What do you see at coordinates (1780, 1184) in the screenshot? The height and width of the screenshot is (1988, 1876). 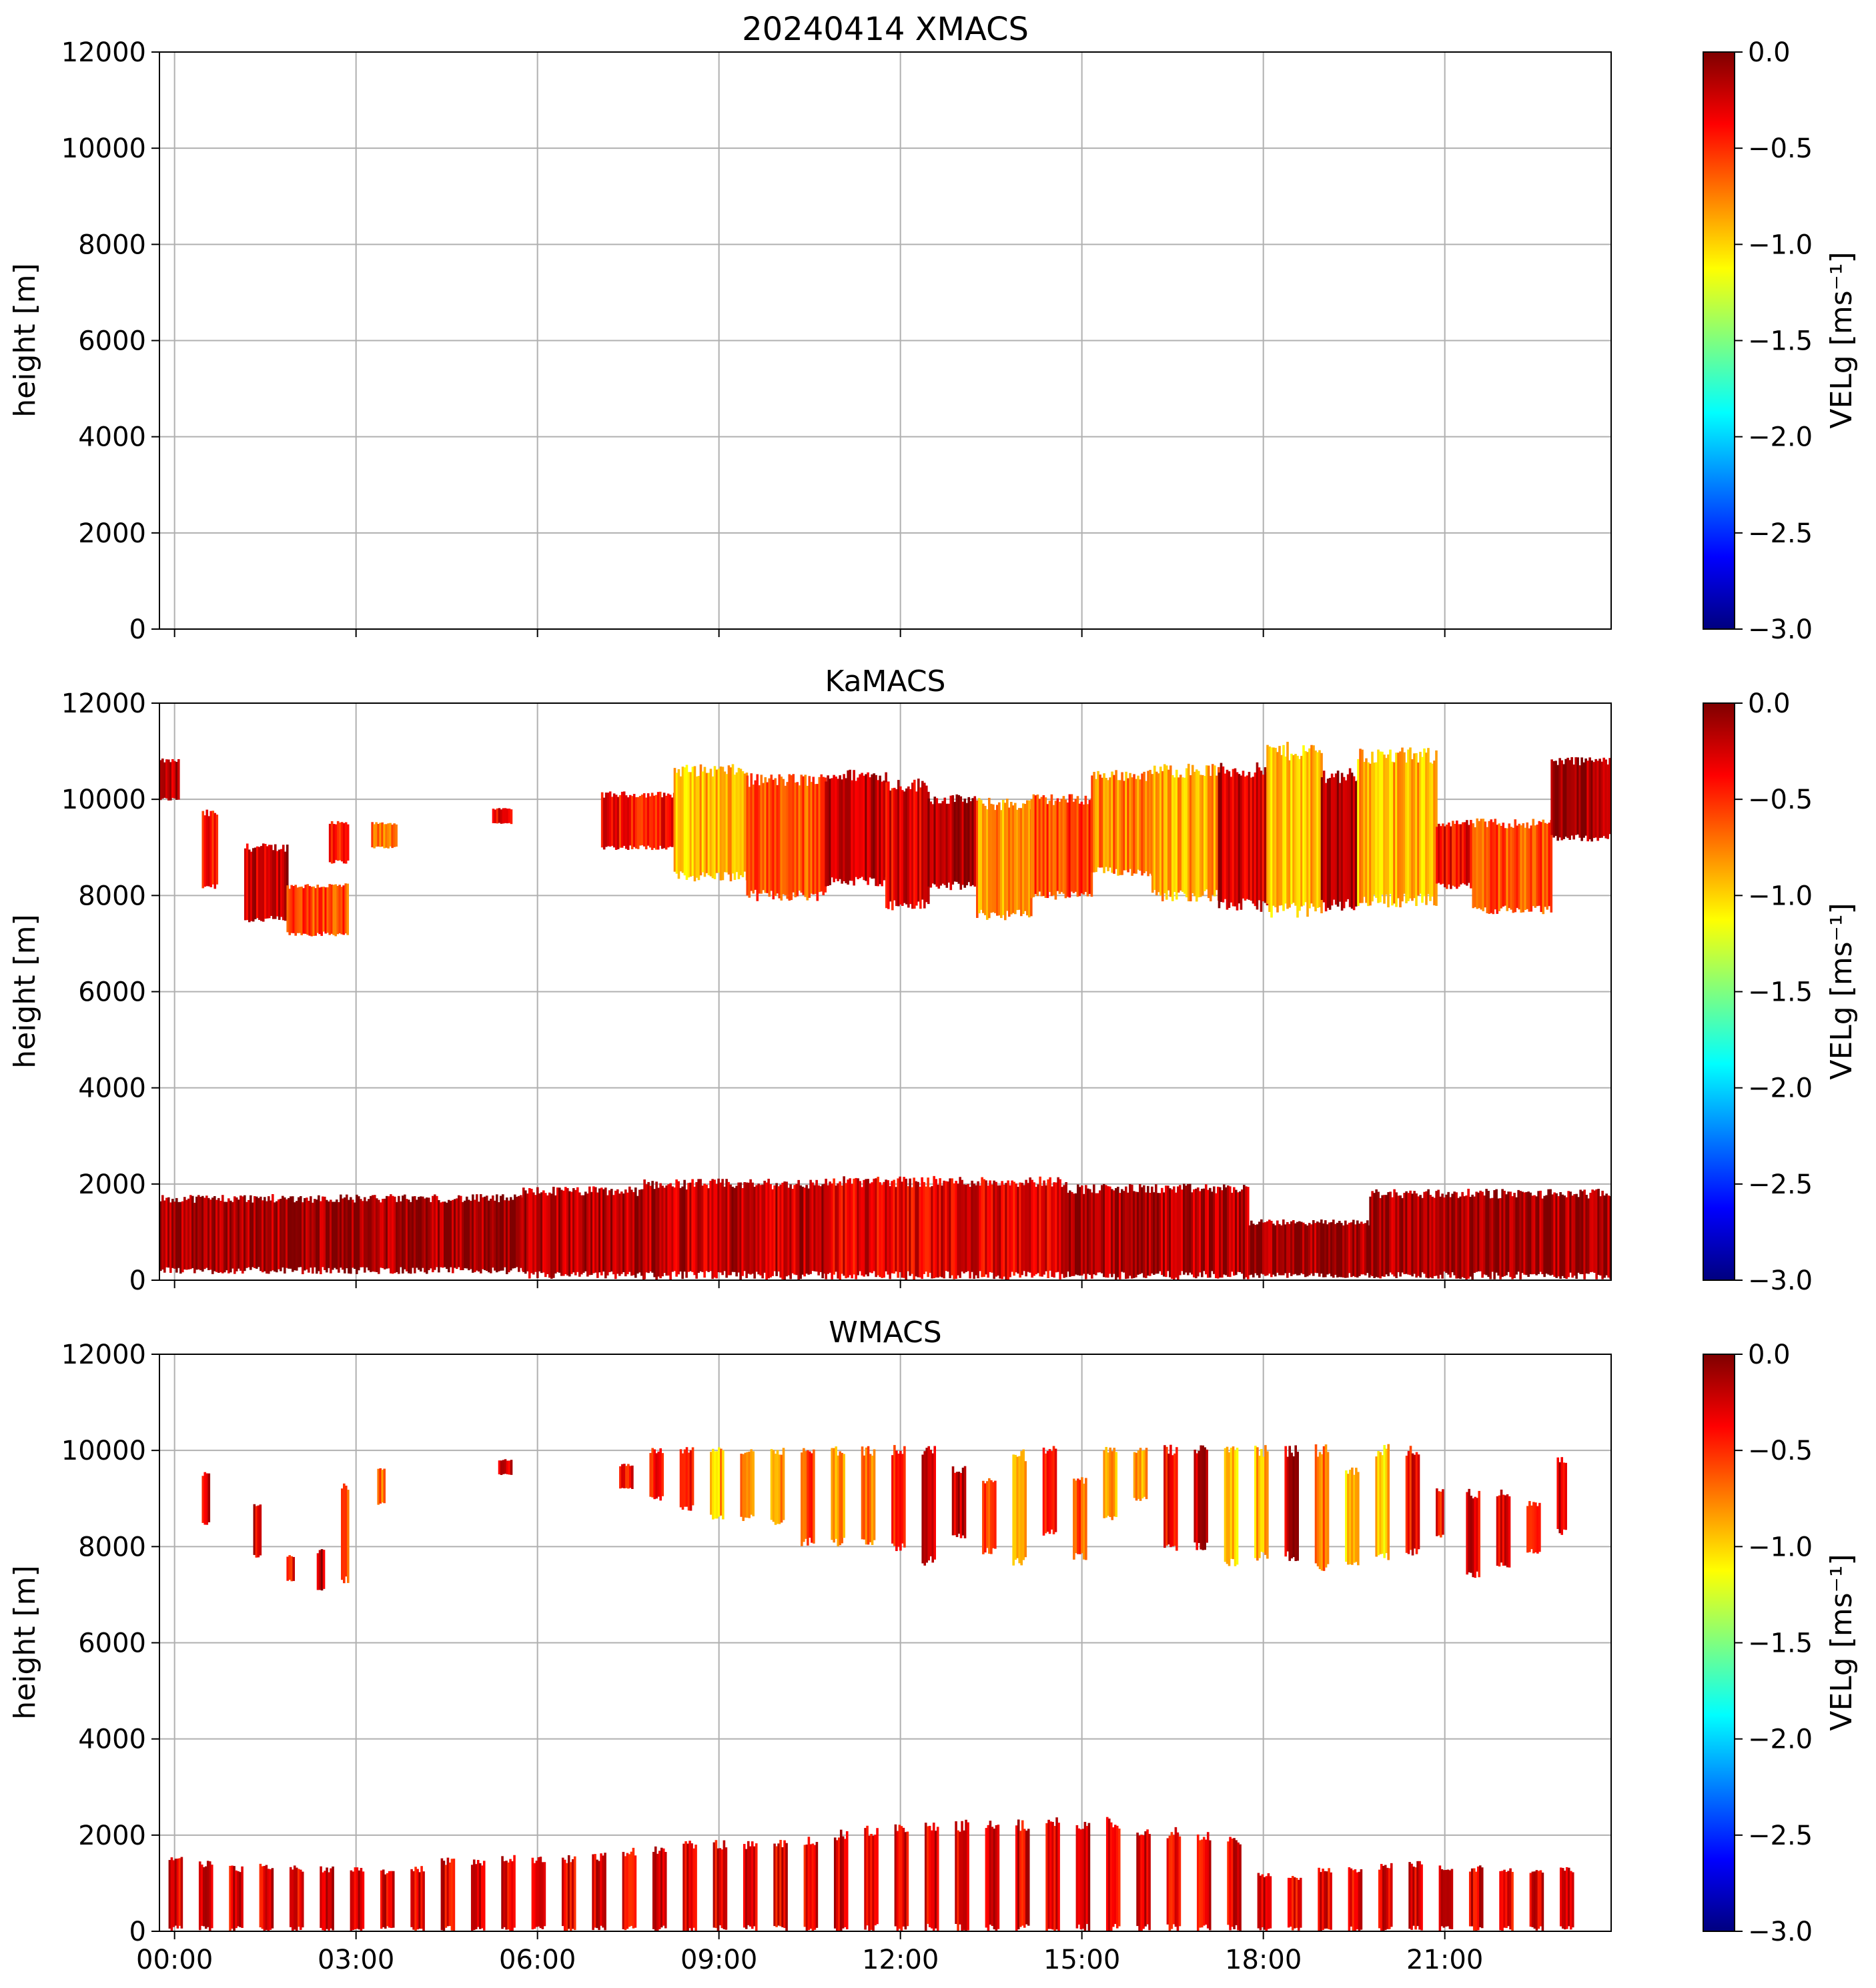 I see `colorbar-tick-label: −2.5` at bounding box center [1780, 1184].